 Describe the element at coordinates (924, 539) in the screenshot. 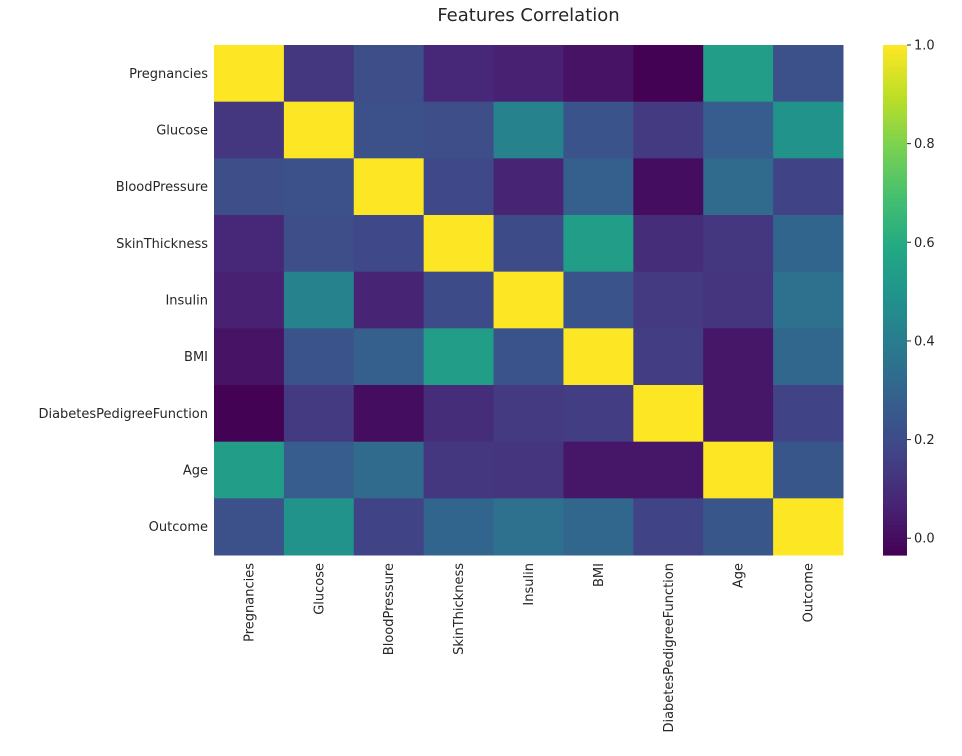

I see `colorbar-tick-label: 0.0` at that location.